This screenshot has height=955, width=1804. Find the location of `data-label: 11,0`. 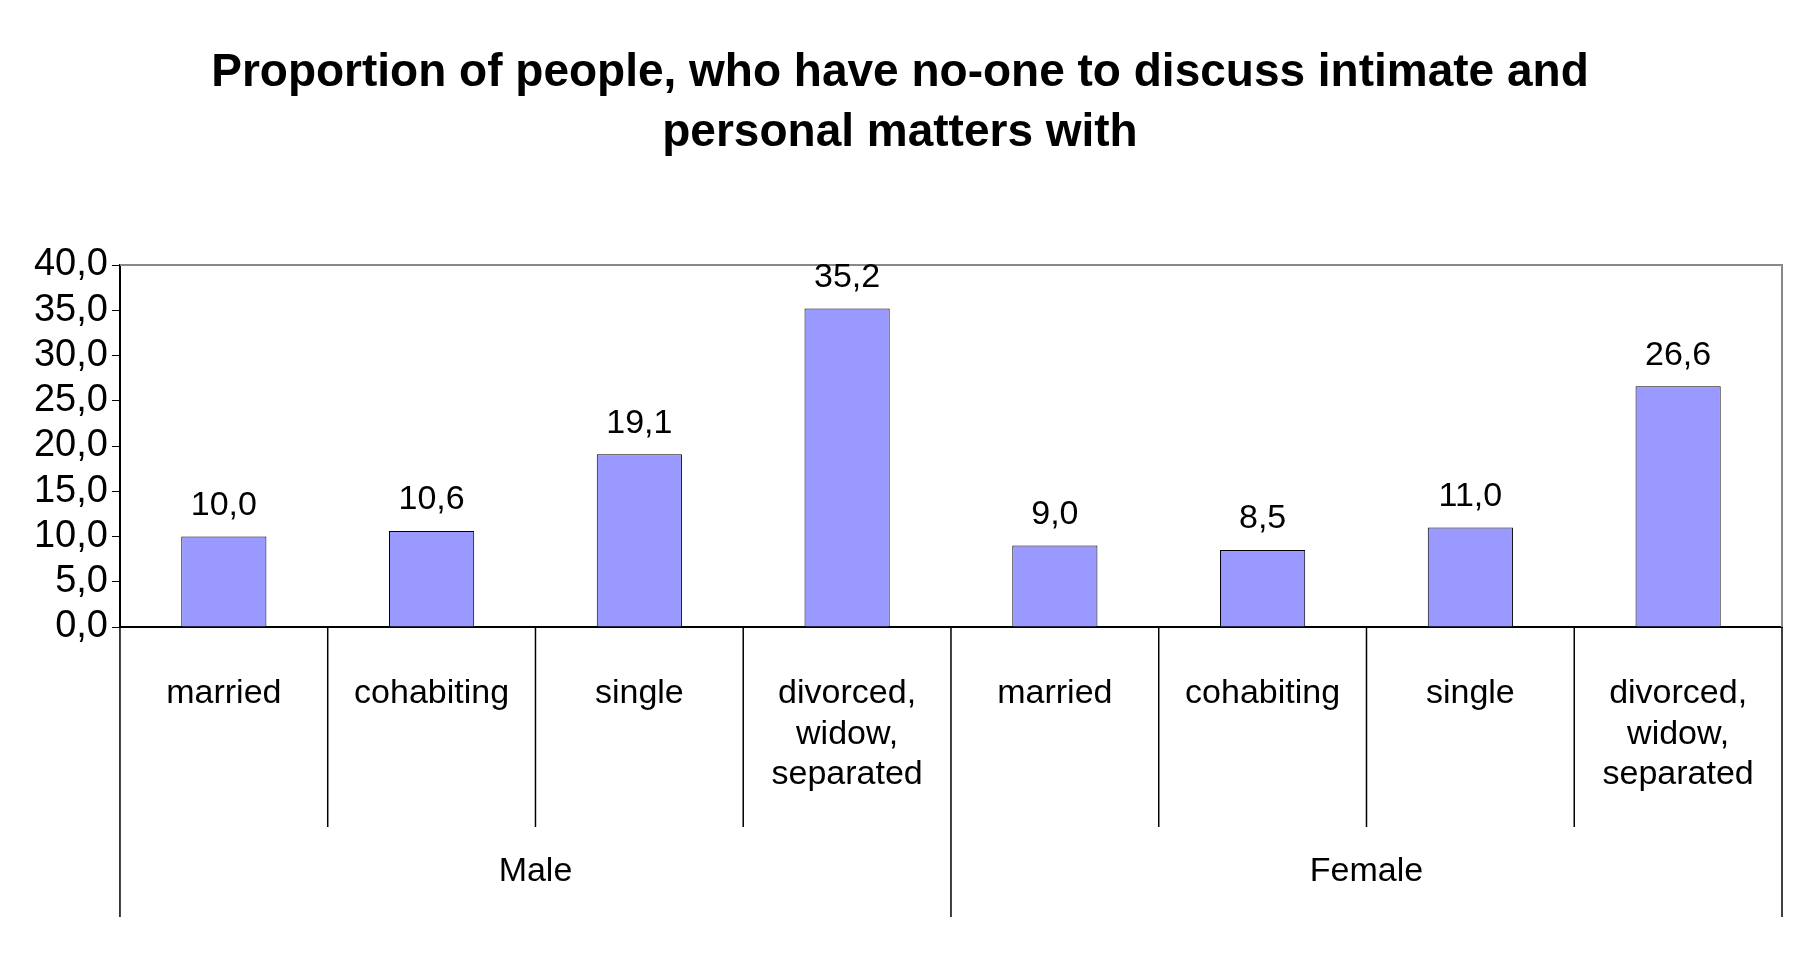

data-label: 11,0 is located at coordinates (1470, 493).